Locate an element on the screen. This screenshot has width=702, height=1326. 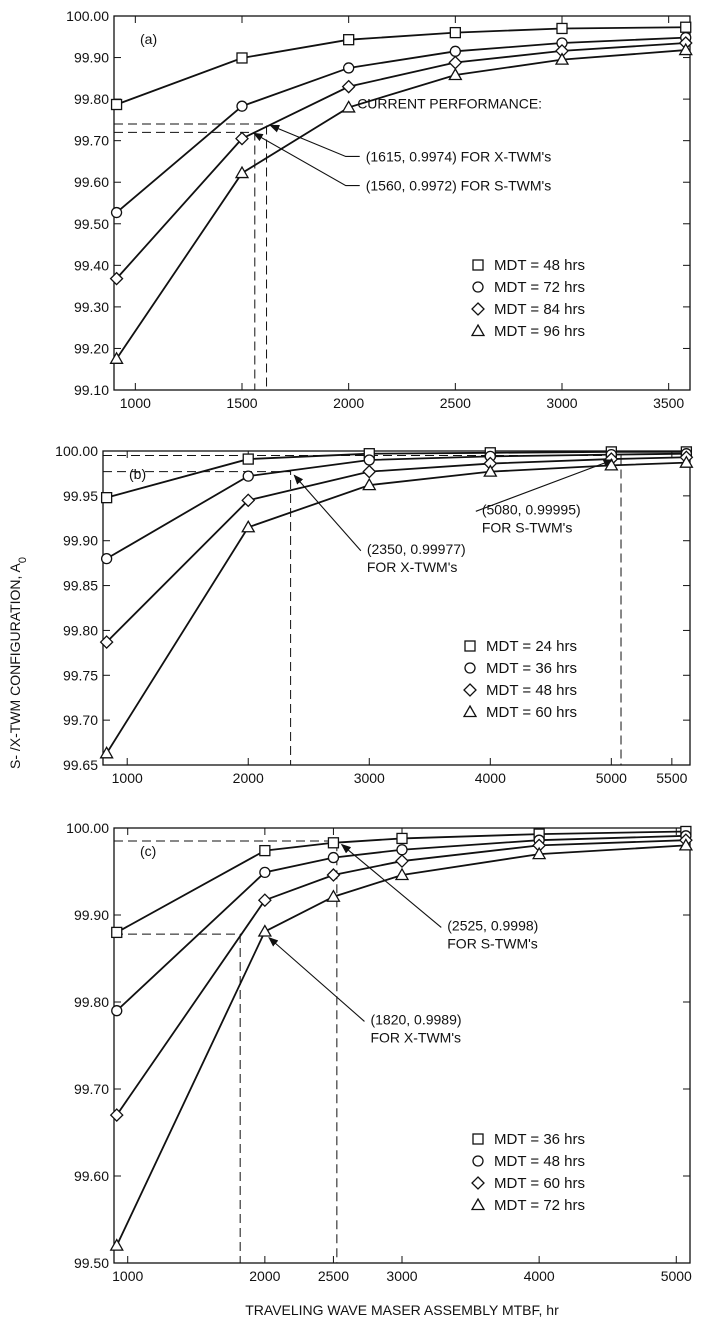
legend-entry: MDT = 84 hrs is located at coordinates (539, 309).